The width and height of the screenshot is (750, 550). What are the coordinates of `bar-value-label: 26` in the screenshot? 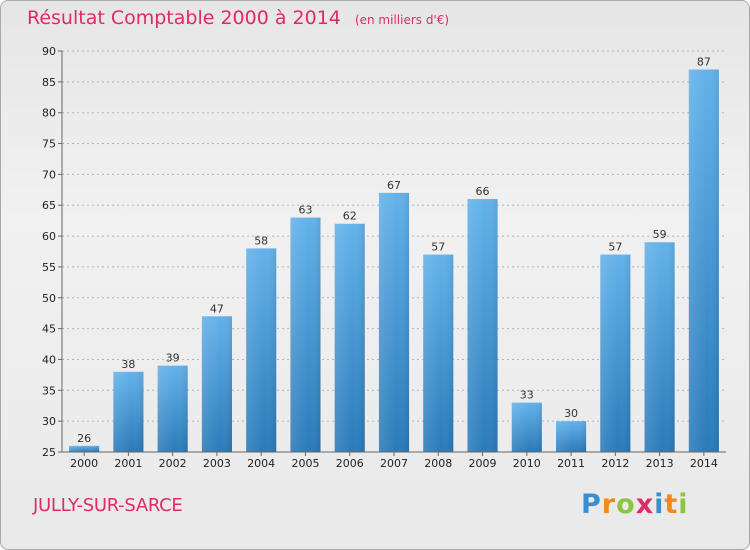 It's located at (84, 438).